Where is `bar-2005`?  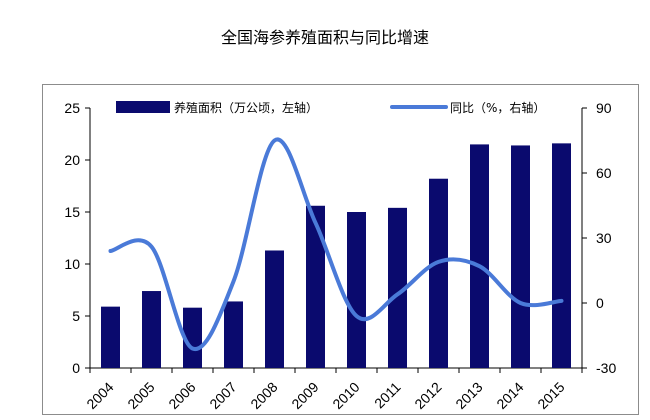
bar-2005 is located at coordinates (151, 329).